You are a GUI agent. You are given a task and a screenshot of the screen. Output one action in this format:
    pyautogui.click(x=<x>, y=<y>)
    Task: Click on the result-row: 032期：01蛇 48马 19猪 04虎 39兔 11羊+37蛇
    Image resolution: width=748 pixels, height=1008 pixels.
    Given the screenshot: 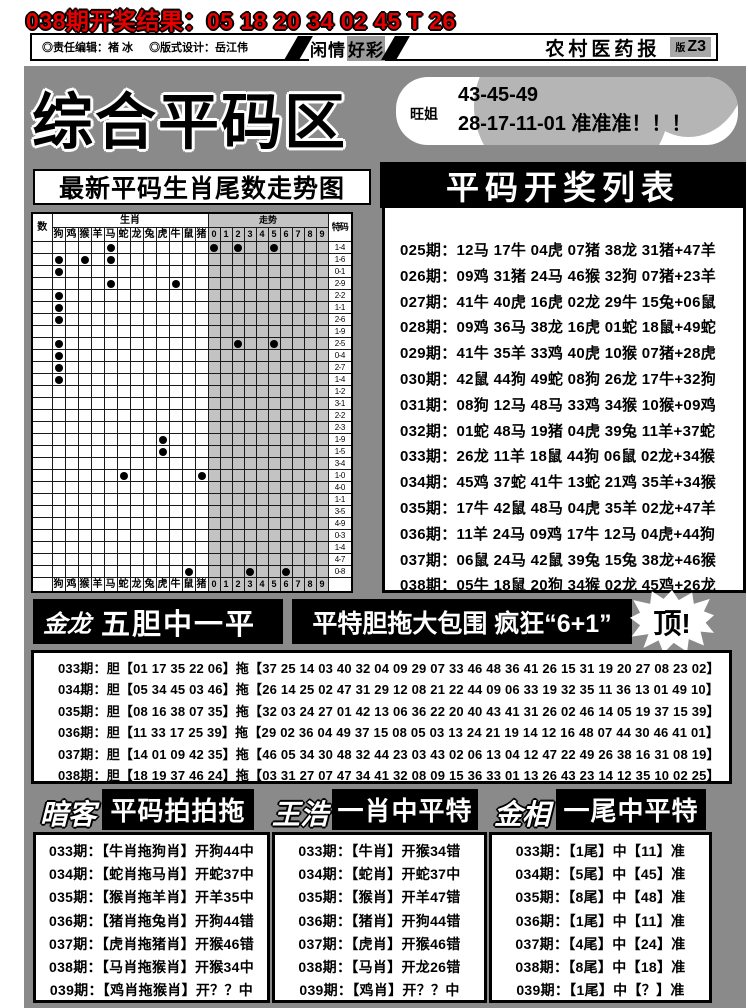 What is the action you would take?
    pyautogui.click(x=558, y=431)
    